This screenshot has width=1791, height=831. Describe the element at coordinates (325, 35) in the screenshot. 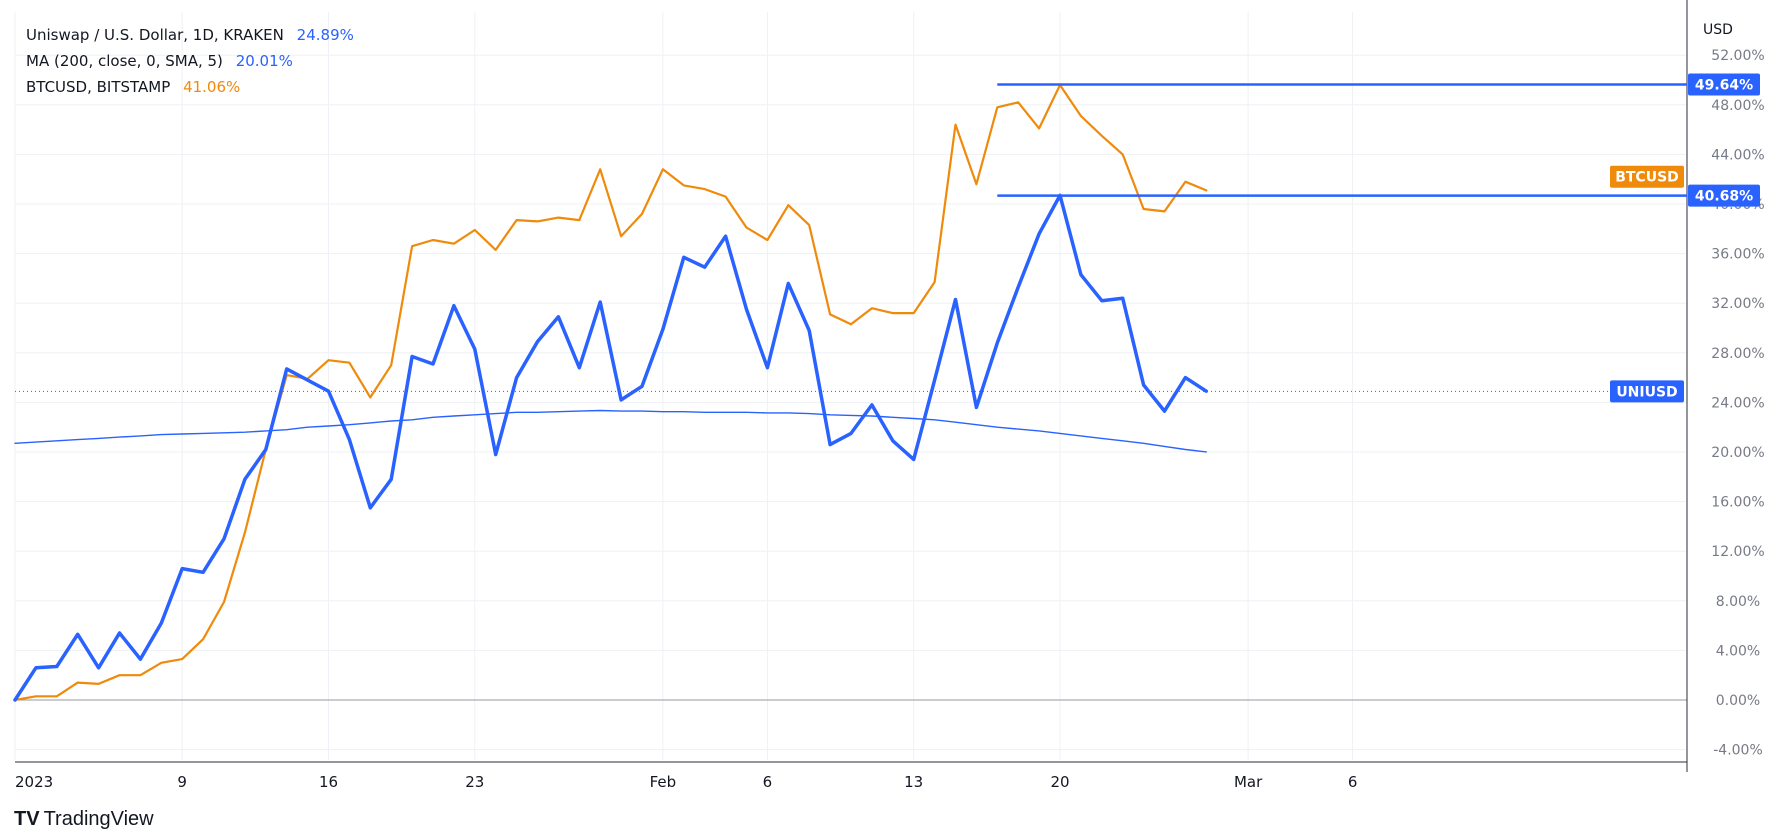

I see `legend-value-uniusd: 24.89%` at that location.